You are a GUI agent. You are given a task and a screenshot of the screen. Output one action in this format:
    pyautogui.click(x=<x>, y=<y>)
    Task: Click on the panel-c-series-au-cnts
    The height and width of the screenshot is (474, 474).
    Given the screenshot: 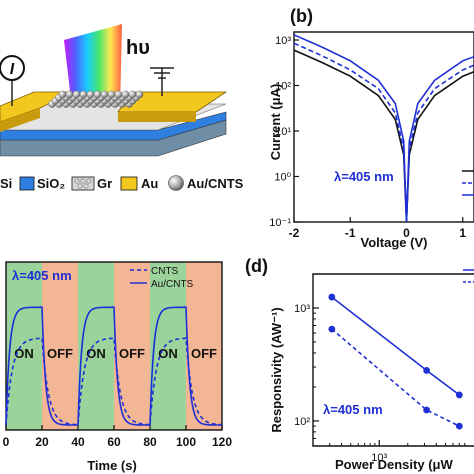 What is the action you would take?
    pyautogui.click(x=113, y=366)
    